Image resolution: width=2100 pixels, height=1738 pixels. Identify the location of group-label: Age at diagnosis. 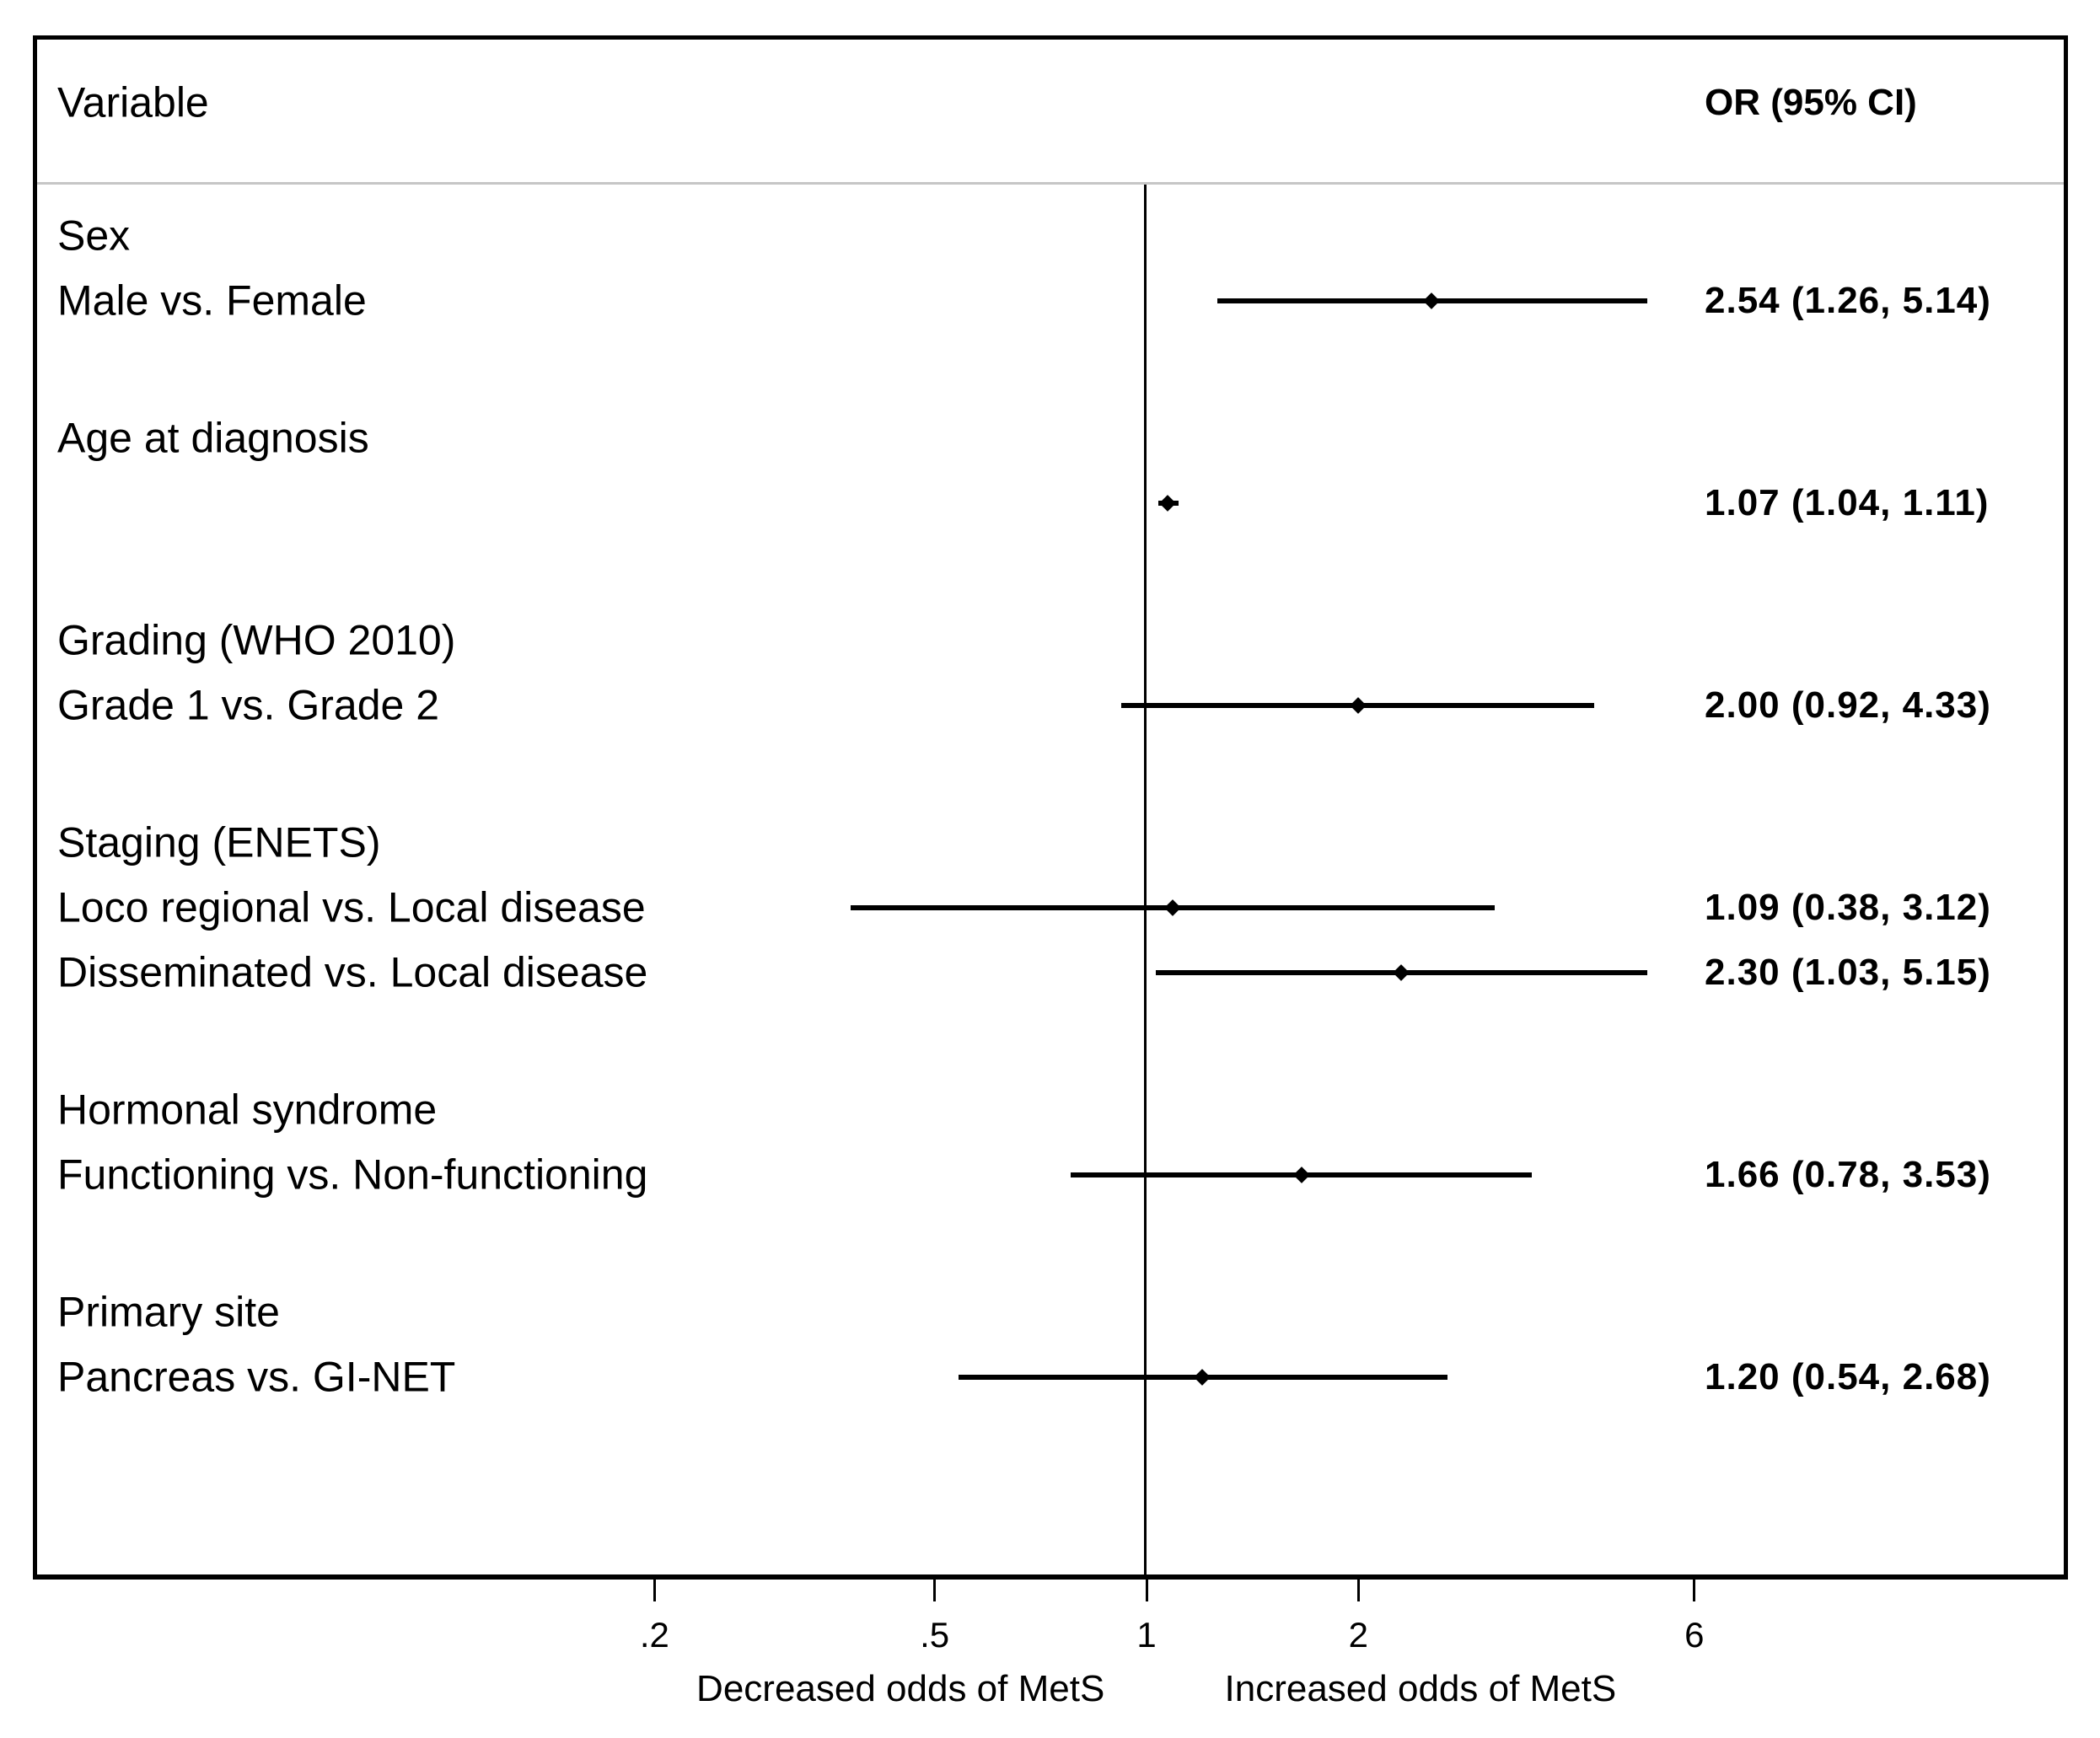
(213, 438).